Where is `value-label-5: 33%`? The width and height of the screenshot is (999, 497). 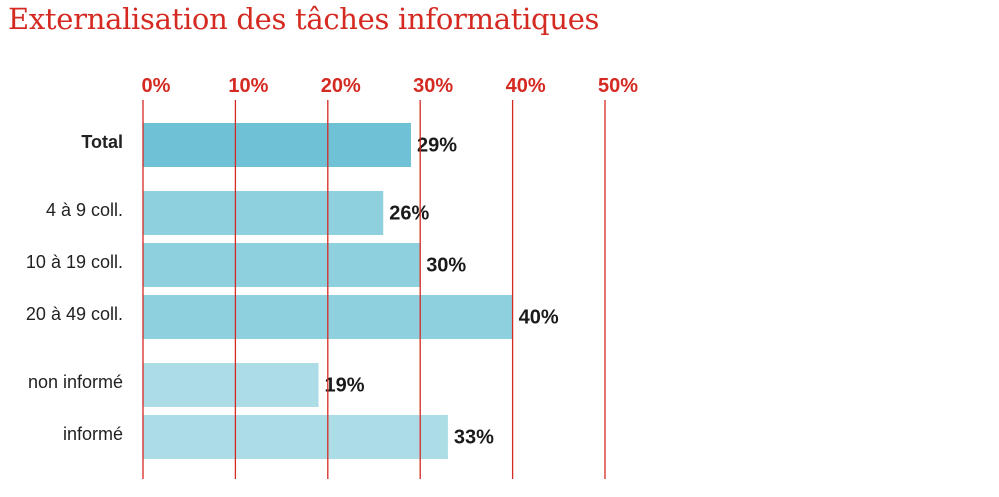
value-label-5: 33% is located at coordinates (474, 437).